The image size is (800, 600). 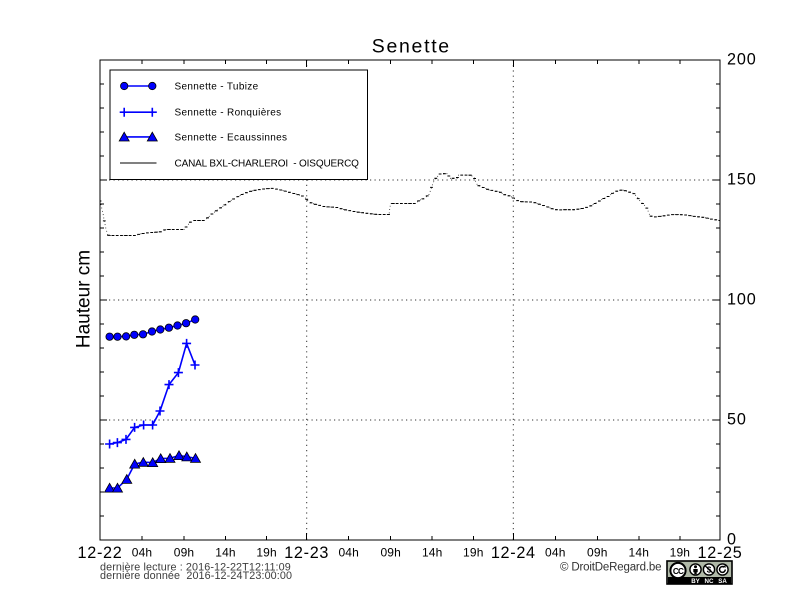 What do you see at coordinates (742, 180) in the screenshot?
I see `svg-text: 150` at bounding box center [742, 180].